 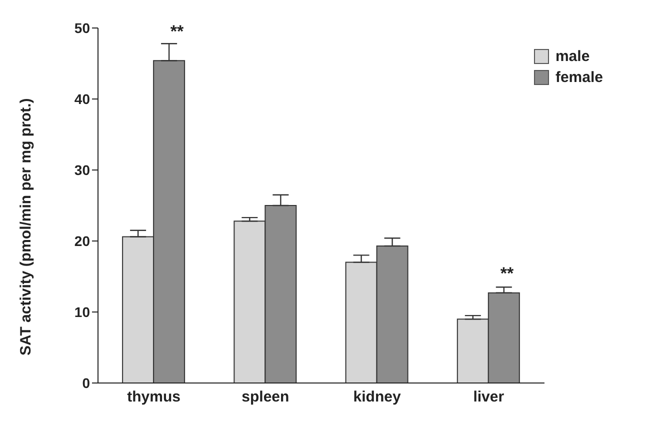 What do you see at coordinates (82, 28) in the screenshot?
I see `y-tick-label: 50` at bounding box center [82, 28].